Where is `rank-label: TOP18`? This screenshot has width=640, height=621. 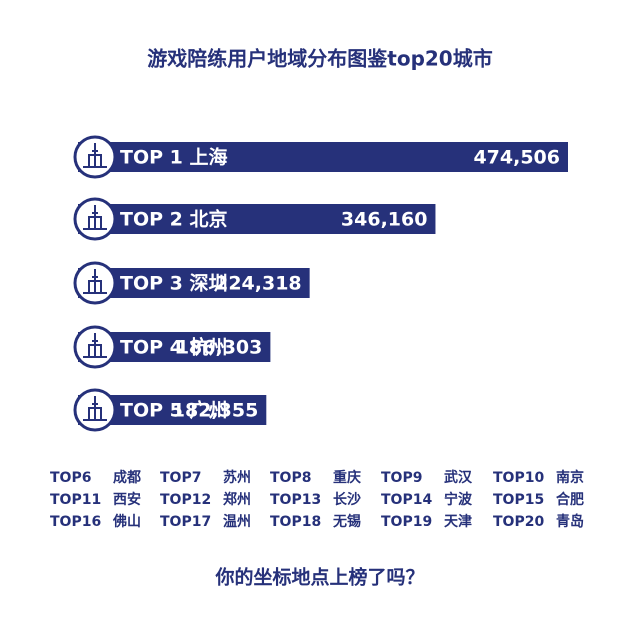 rank-label: TOP18 is located at coordinates (295, 522).